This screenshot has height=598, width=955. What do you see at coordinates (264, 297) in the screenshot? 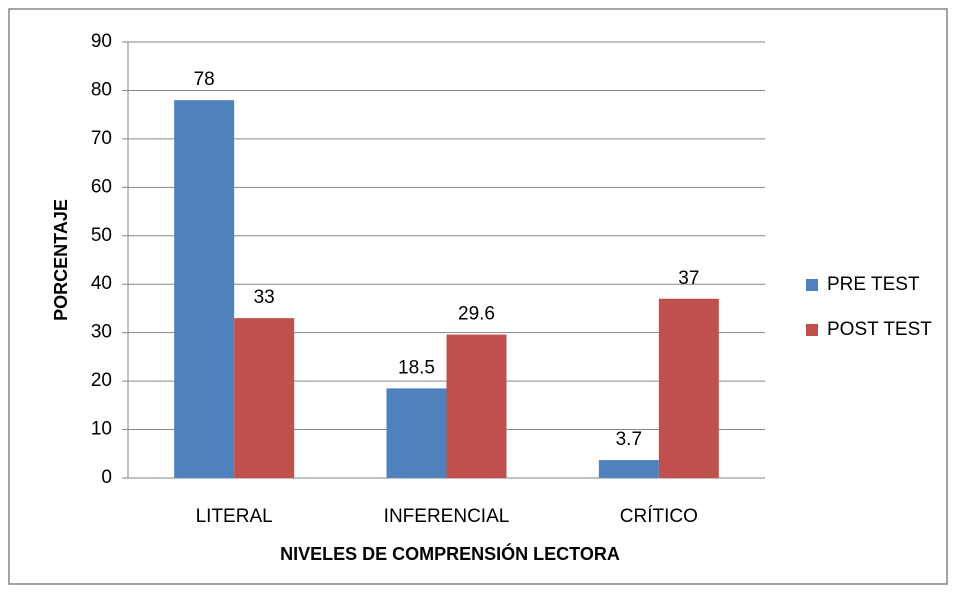
I see `data-label: 33` at bounding box center [264, 297].